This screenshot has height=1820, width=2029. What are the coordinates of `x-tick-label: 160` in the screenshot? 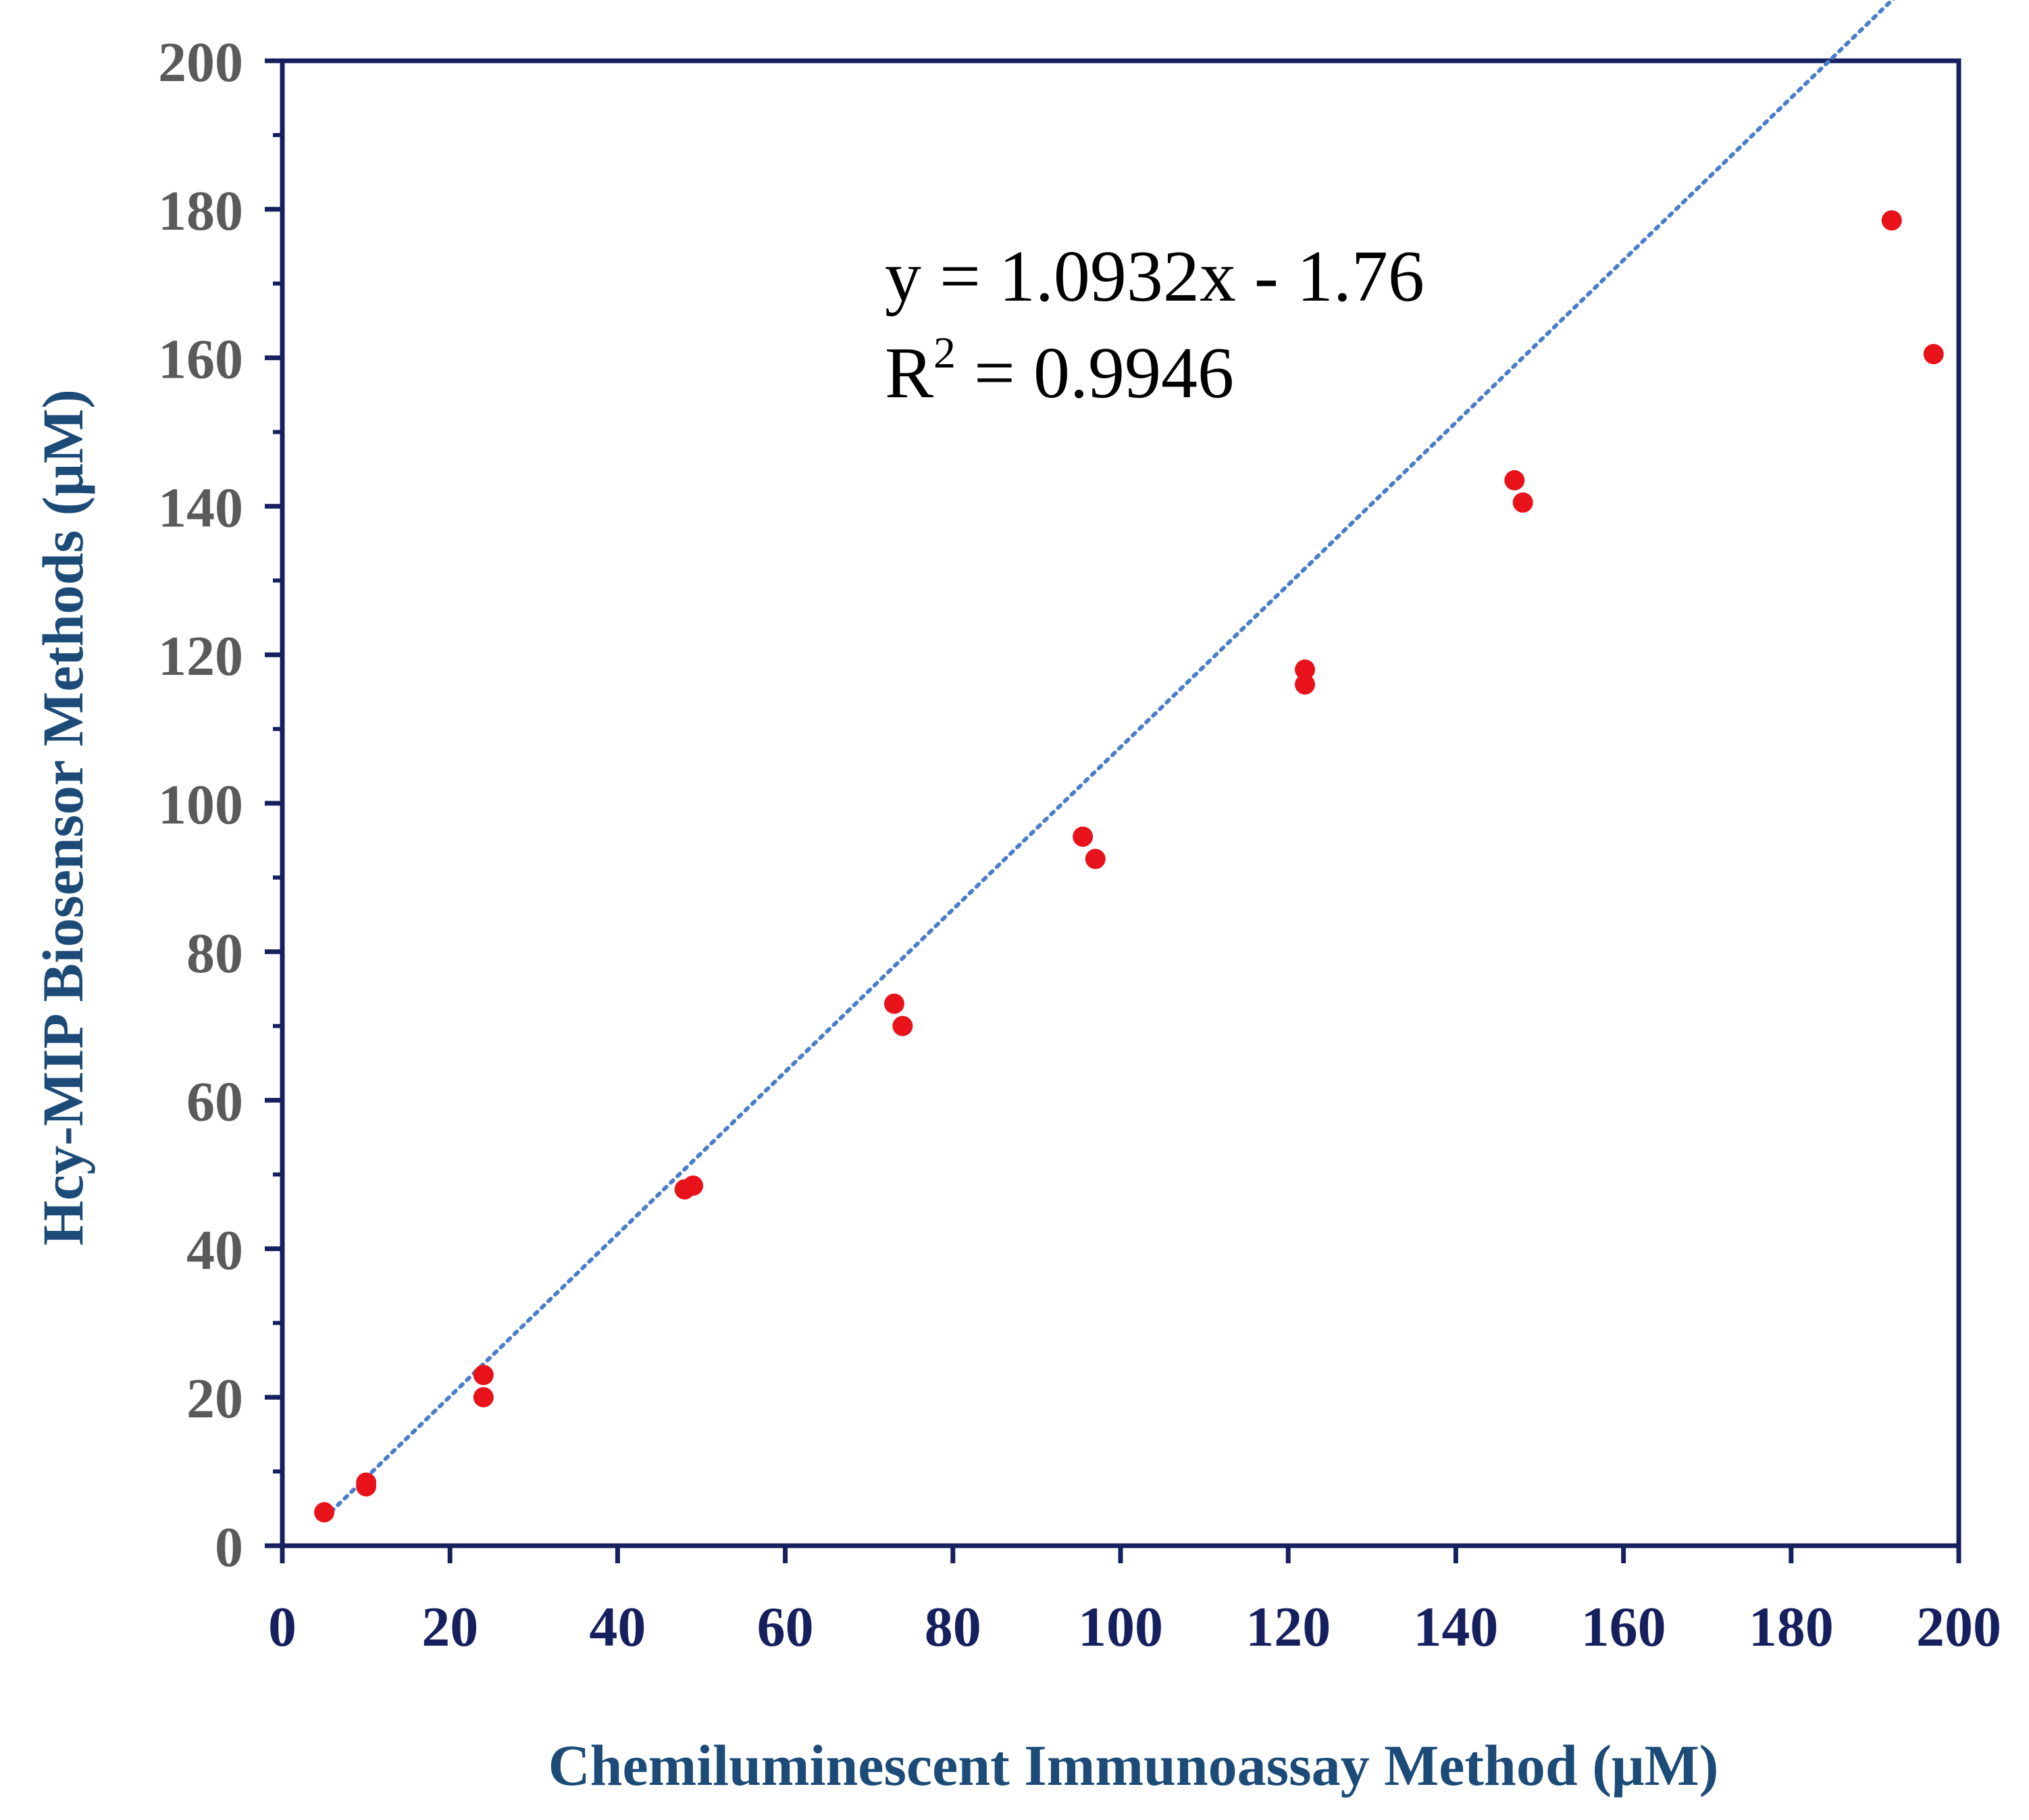 It's located at (1624, 1627).